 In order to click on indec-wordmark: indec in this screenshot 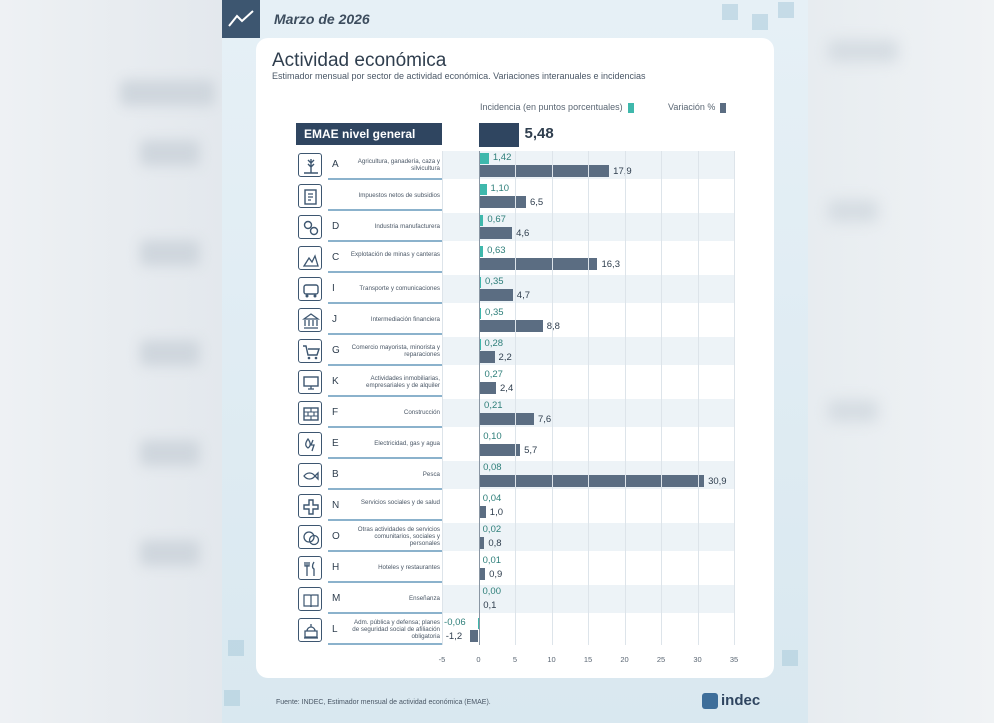, I will do `click(741, 700)`.